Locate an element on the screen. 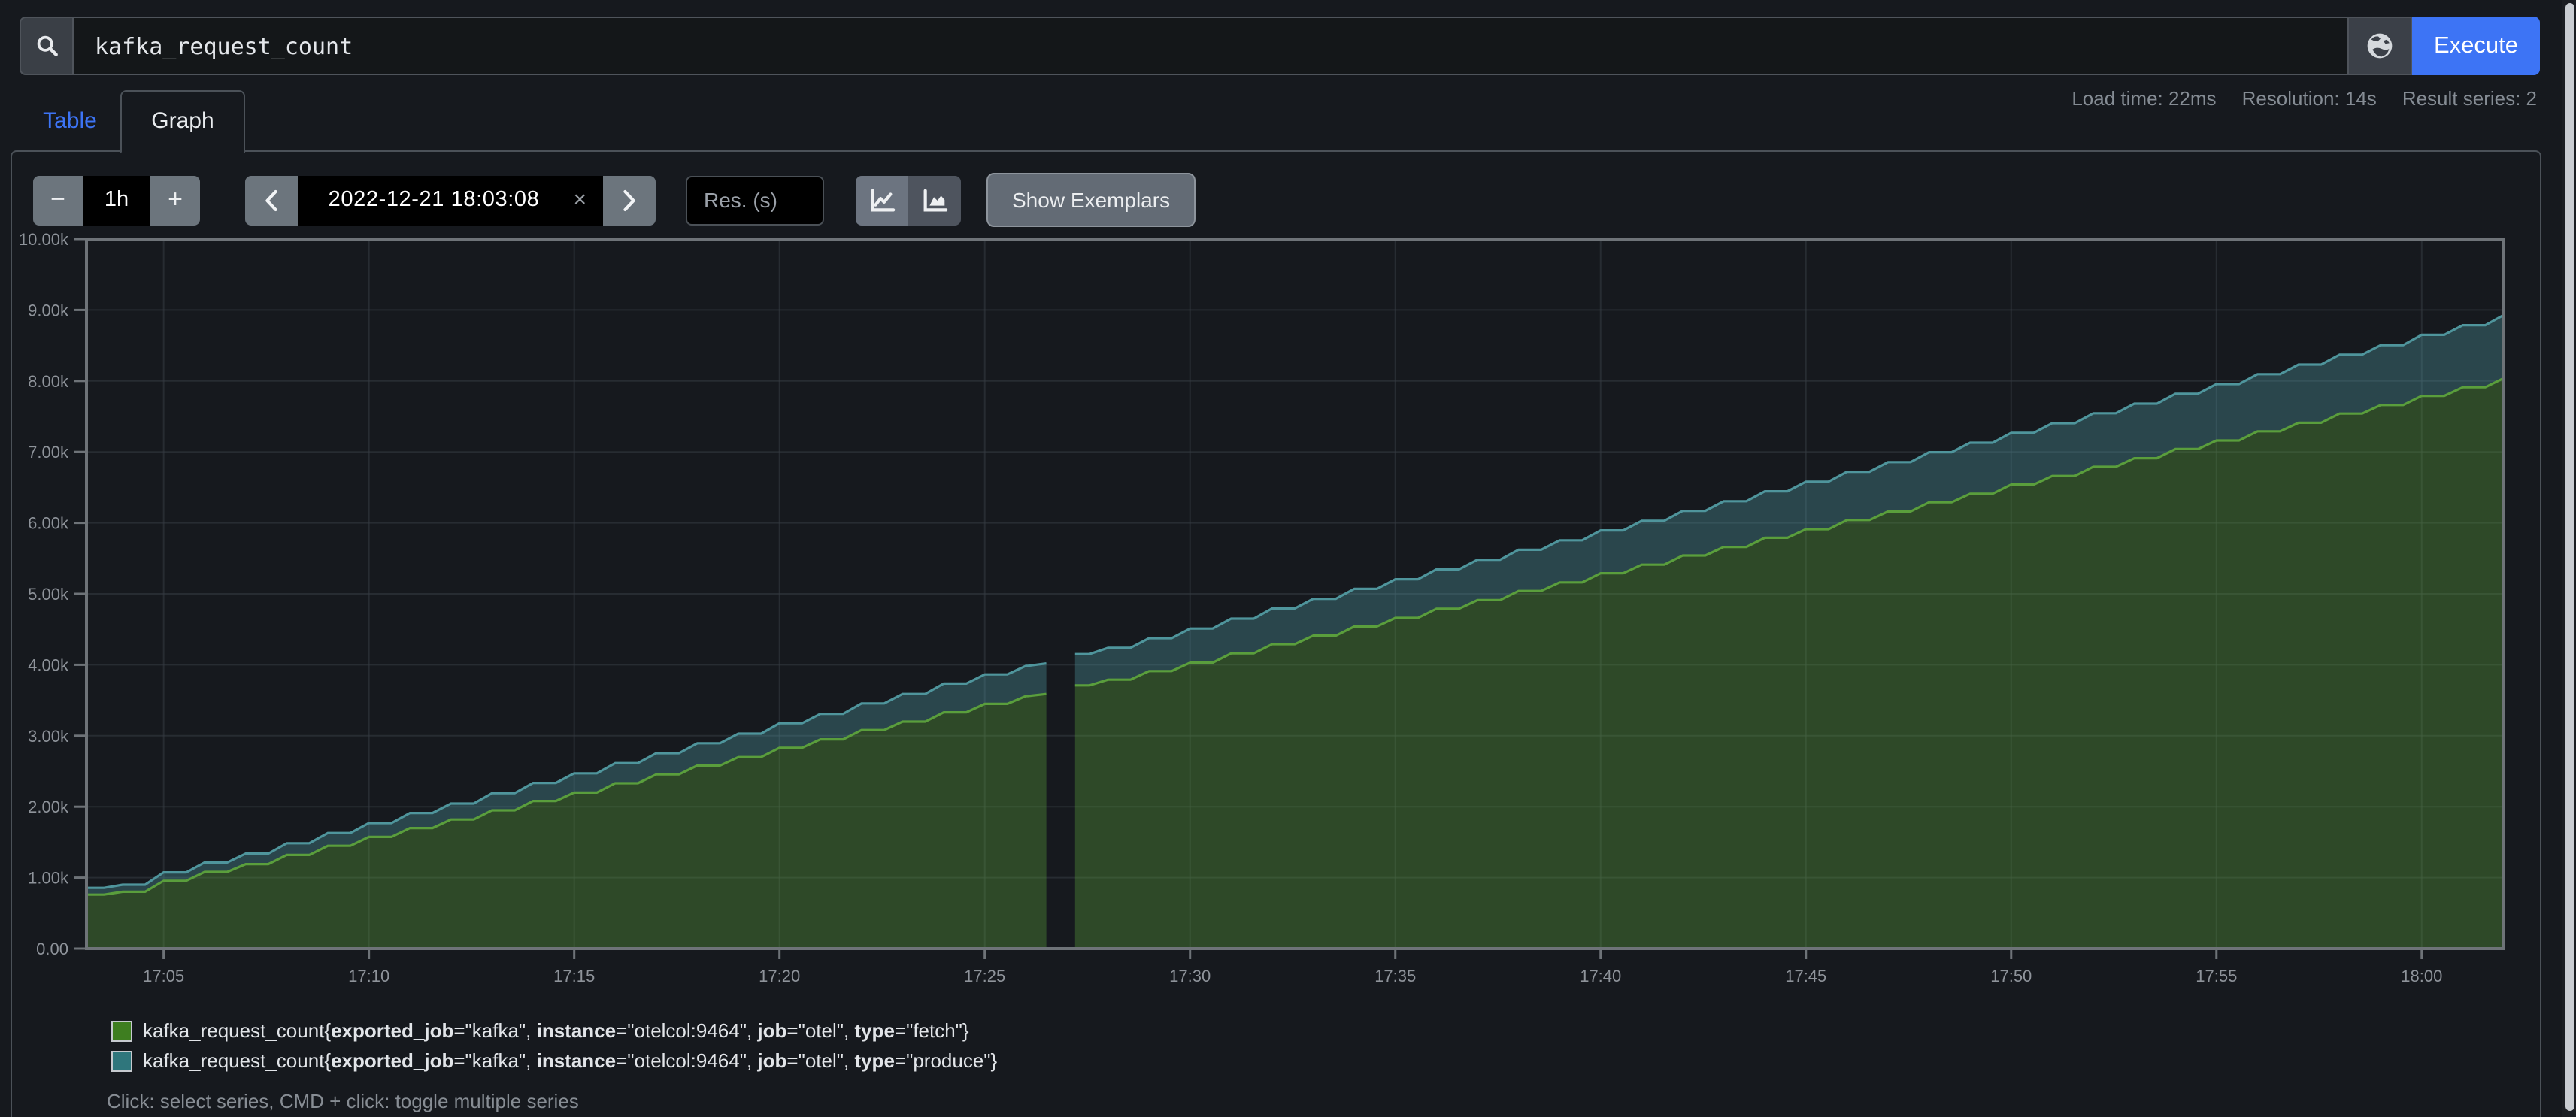 This screenshot has height=1117, width=2576. execute-button: Execute is located at coordinates (2476, 46).